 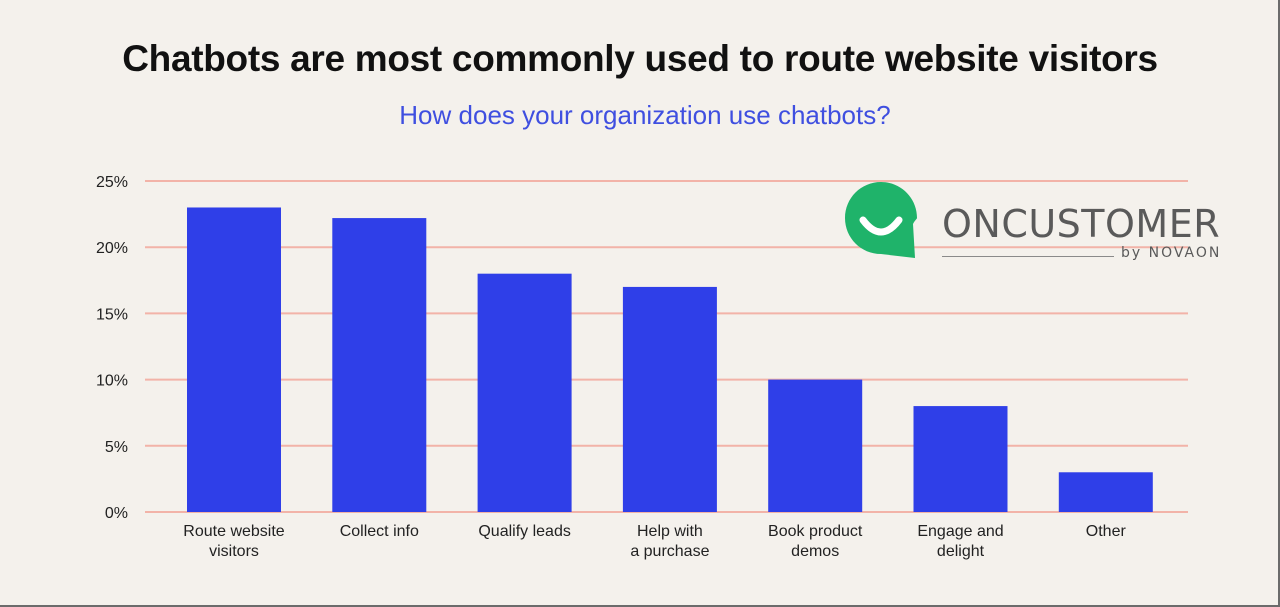 I want to click on y-tick-label: 5%, so click(x=116, y=447).